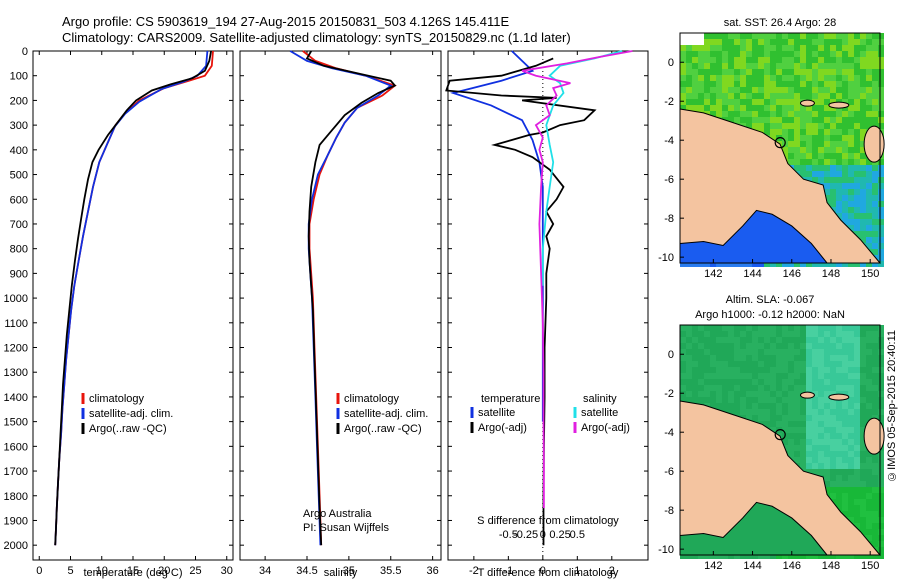 This screenshot has height=580, width=900. What do you see at coordinates (70, 571) in the screenshot?
I see `x-tick-label: 5` at bounding box center [70, 571].